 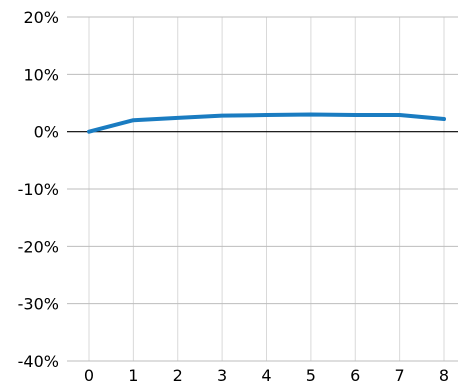 What do you see at coordinates (38, 246) in the screenshot?
I see `y-tick-label-4: -20%` at bounding box center [38, 246].